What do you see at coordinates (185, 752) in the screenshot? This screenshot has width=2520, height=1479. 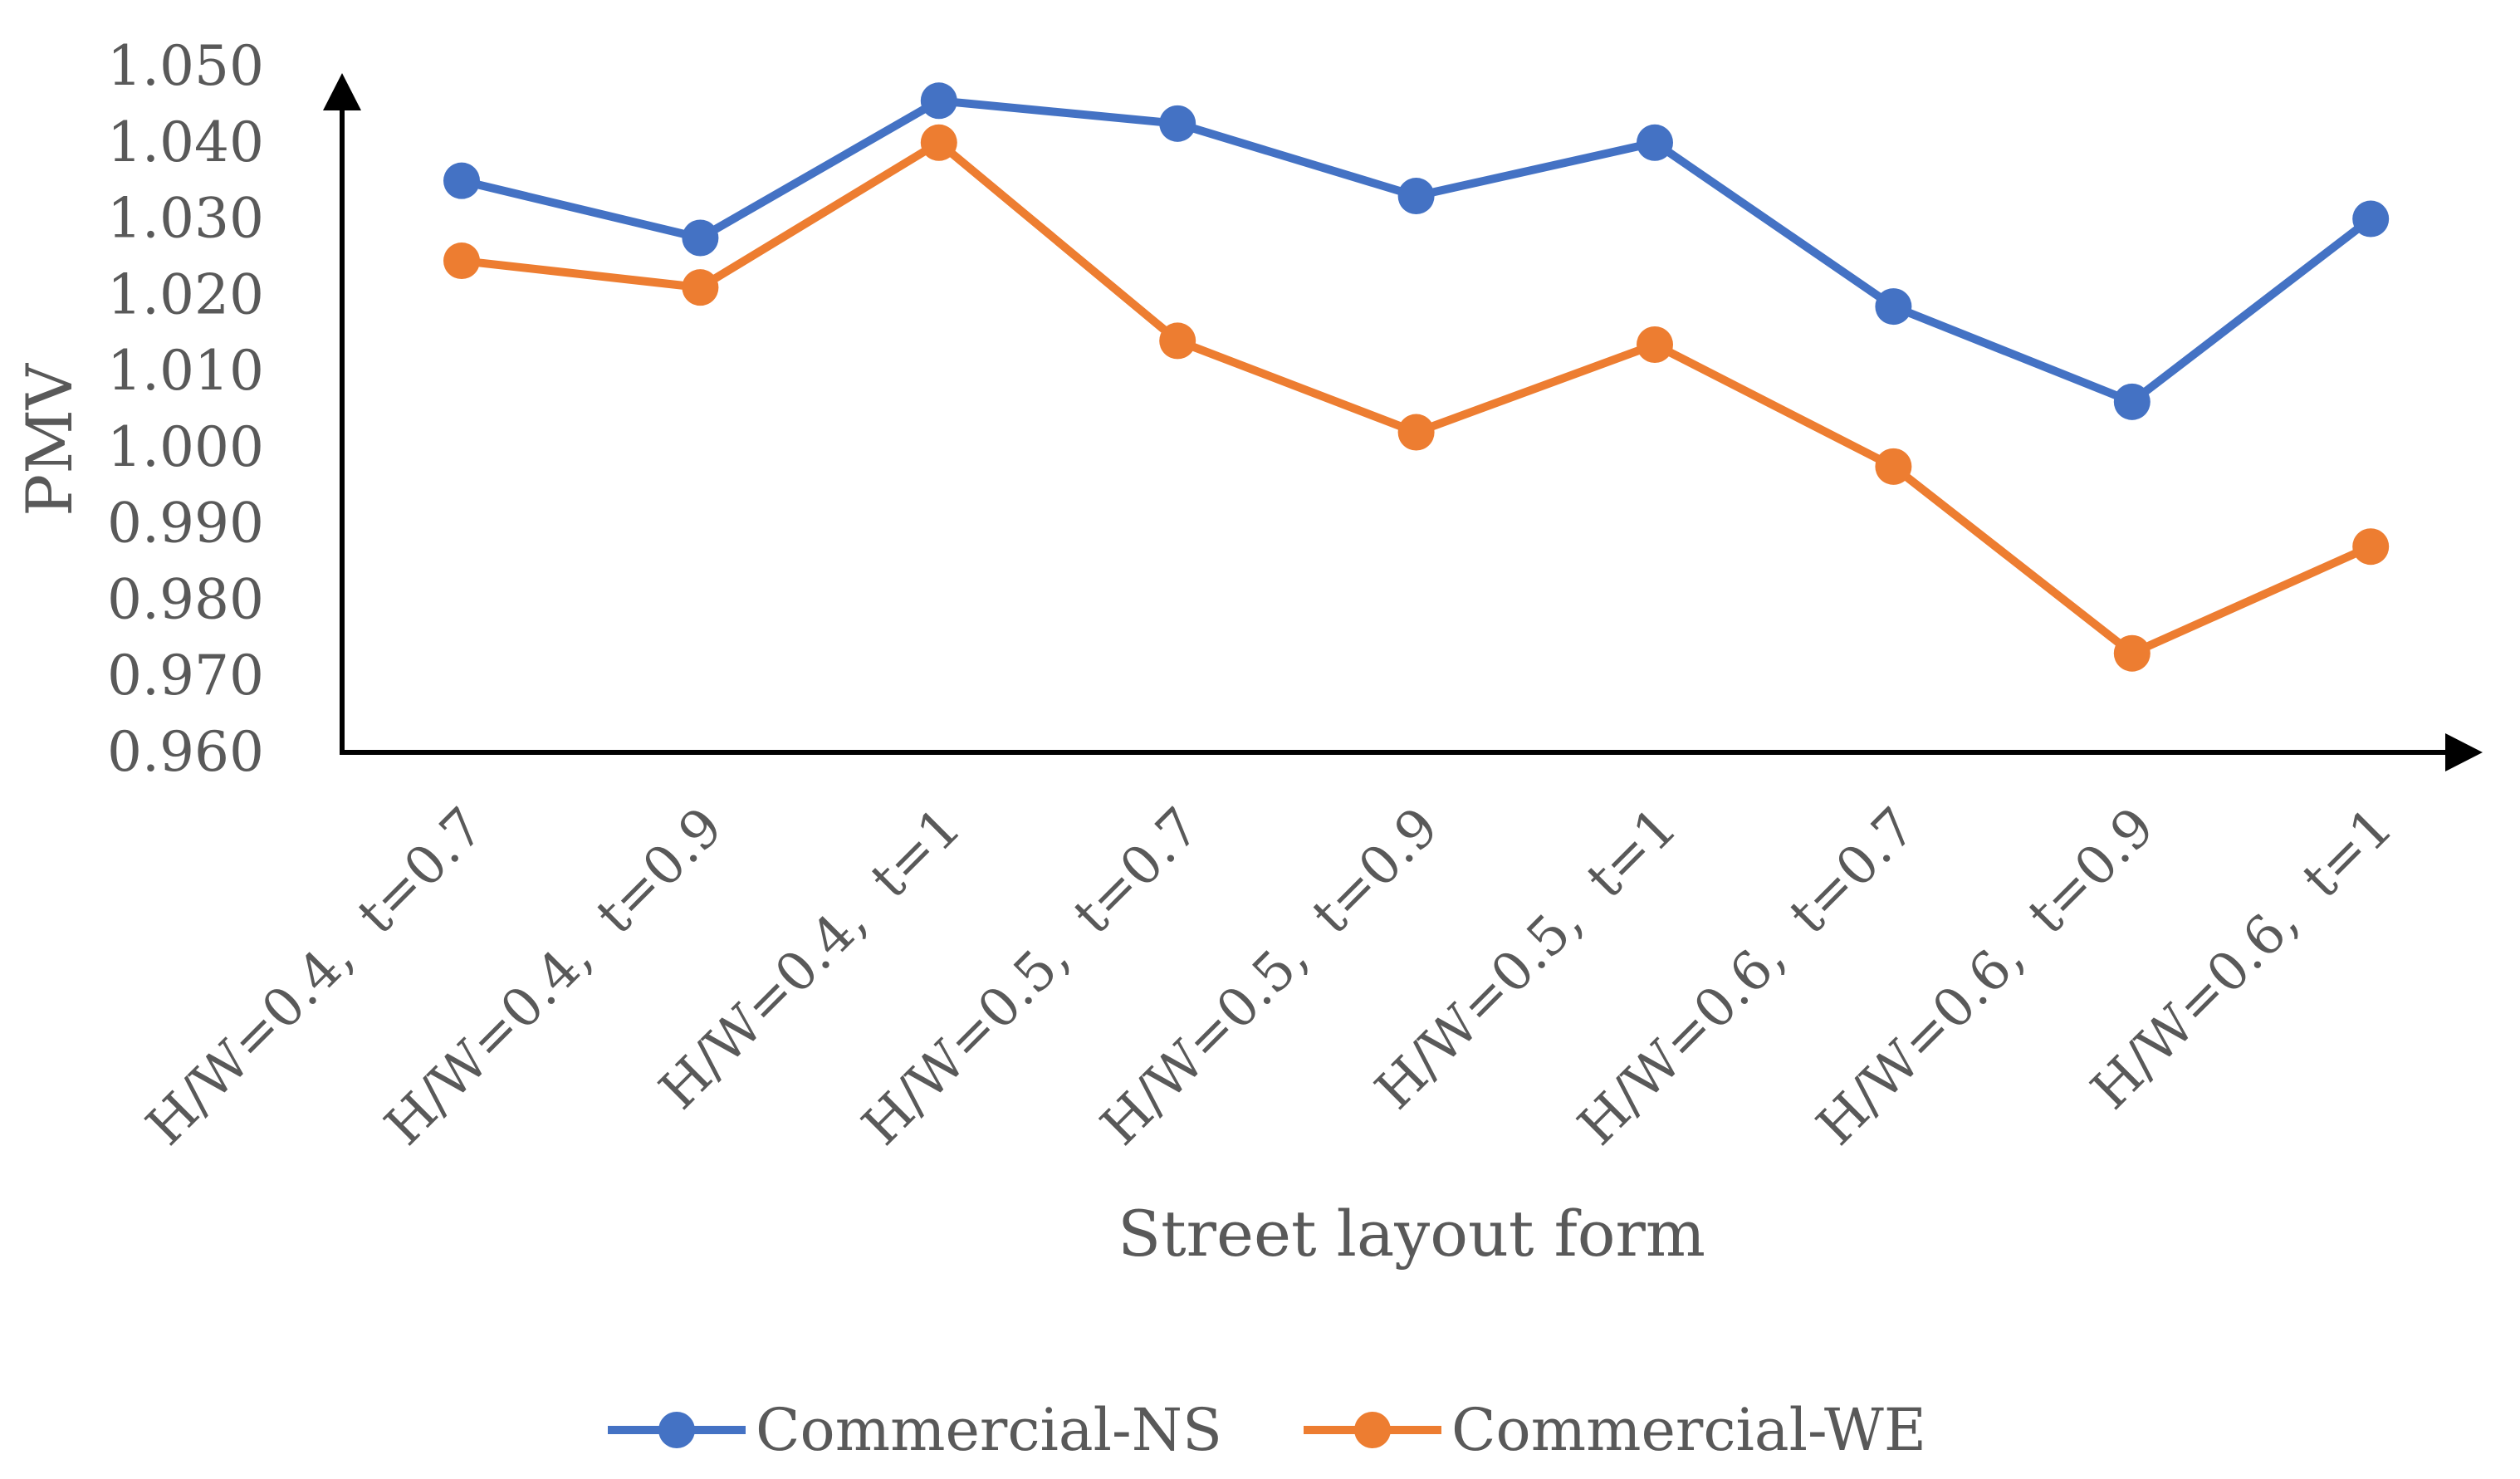 I see `y-tick-label: 0.960` at bounding box center [185, 752].